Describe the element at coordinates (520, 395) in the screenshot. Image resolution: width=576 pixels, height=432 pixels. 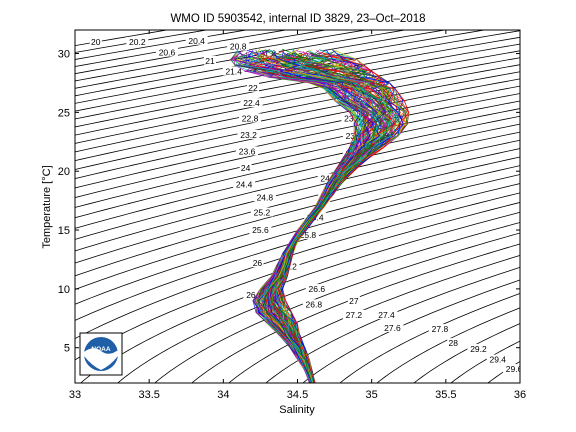
I see `x-tick-label: 36` at that location.